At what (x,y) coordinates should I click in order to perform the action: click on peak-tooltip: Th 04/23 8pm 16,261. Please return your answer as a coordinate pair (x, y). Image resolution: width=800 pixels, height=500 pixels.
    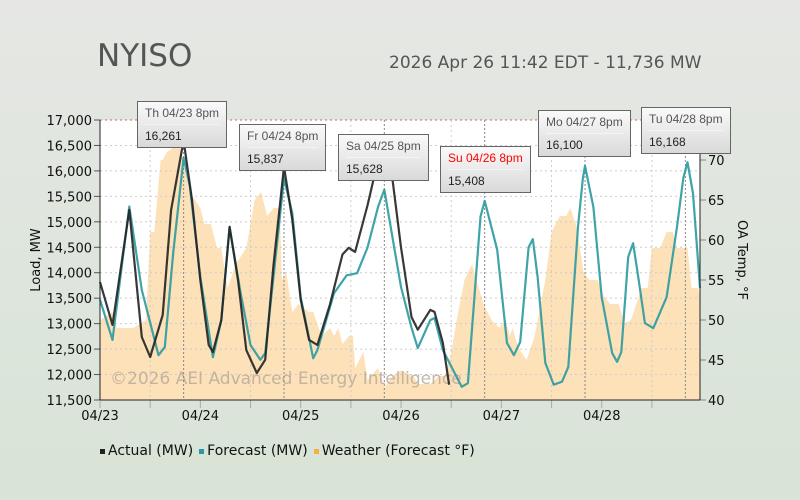
    Looking at the image, I should click on (182, 124).